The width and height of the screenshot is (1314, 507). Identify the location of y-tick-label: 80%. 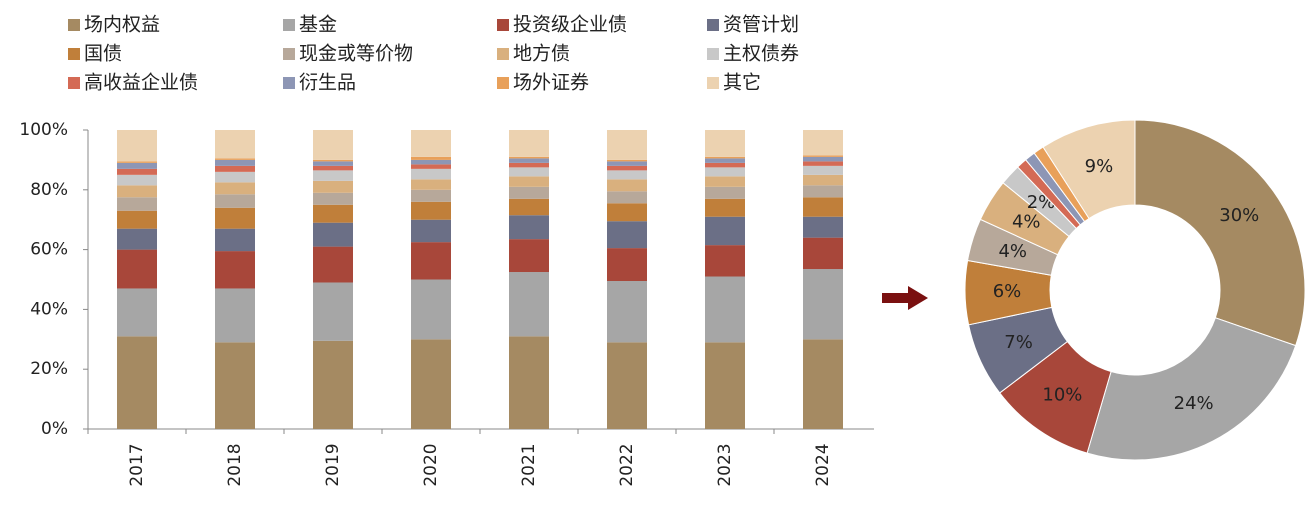
(49, 190).